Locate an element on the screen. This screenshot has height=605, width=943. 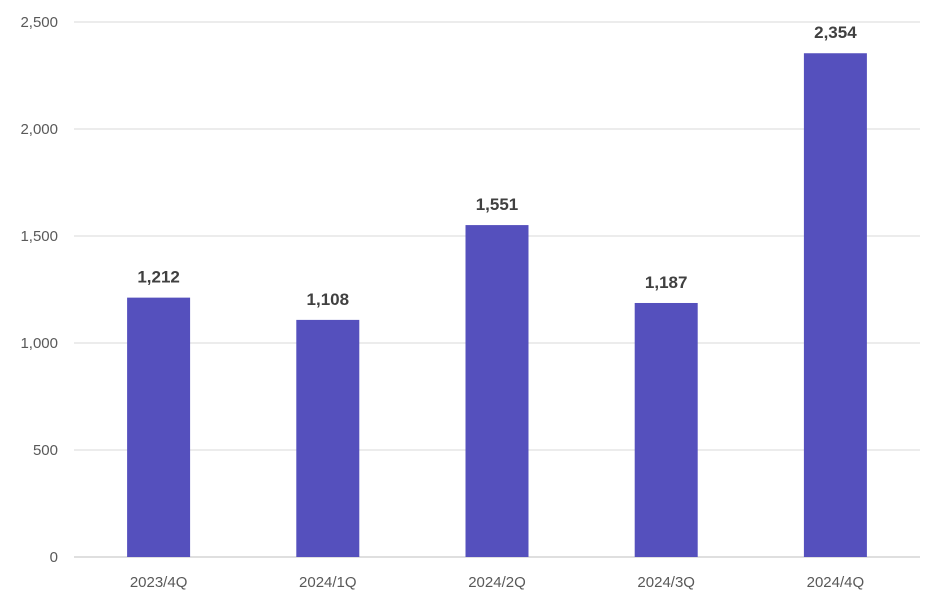
bar-value-label: 1,212 is located at coordinates (158, 277).